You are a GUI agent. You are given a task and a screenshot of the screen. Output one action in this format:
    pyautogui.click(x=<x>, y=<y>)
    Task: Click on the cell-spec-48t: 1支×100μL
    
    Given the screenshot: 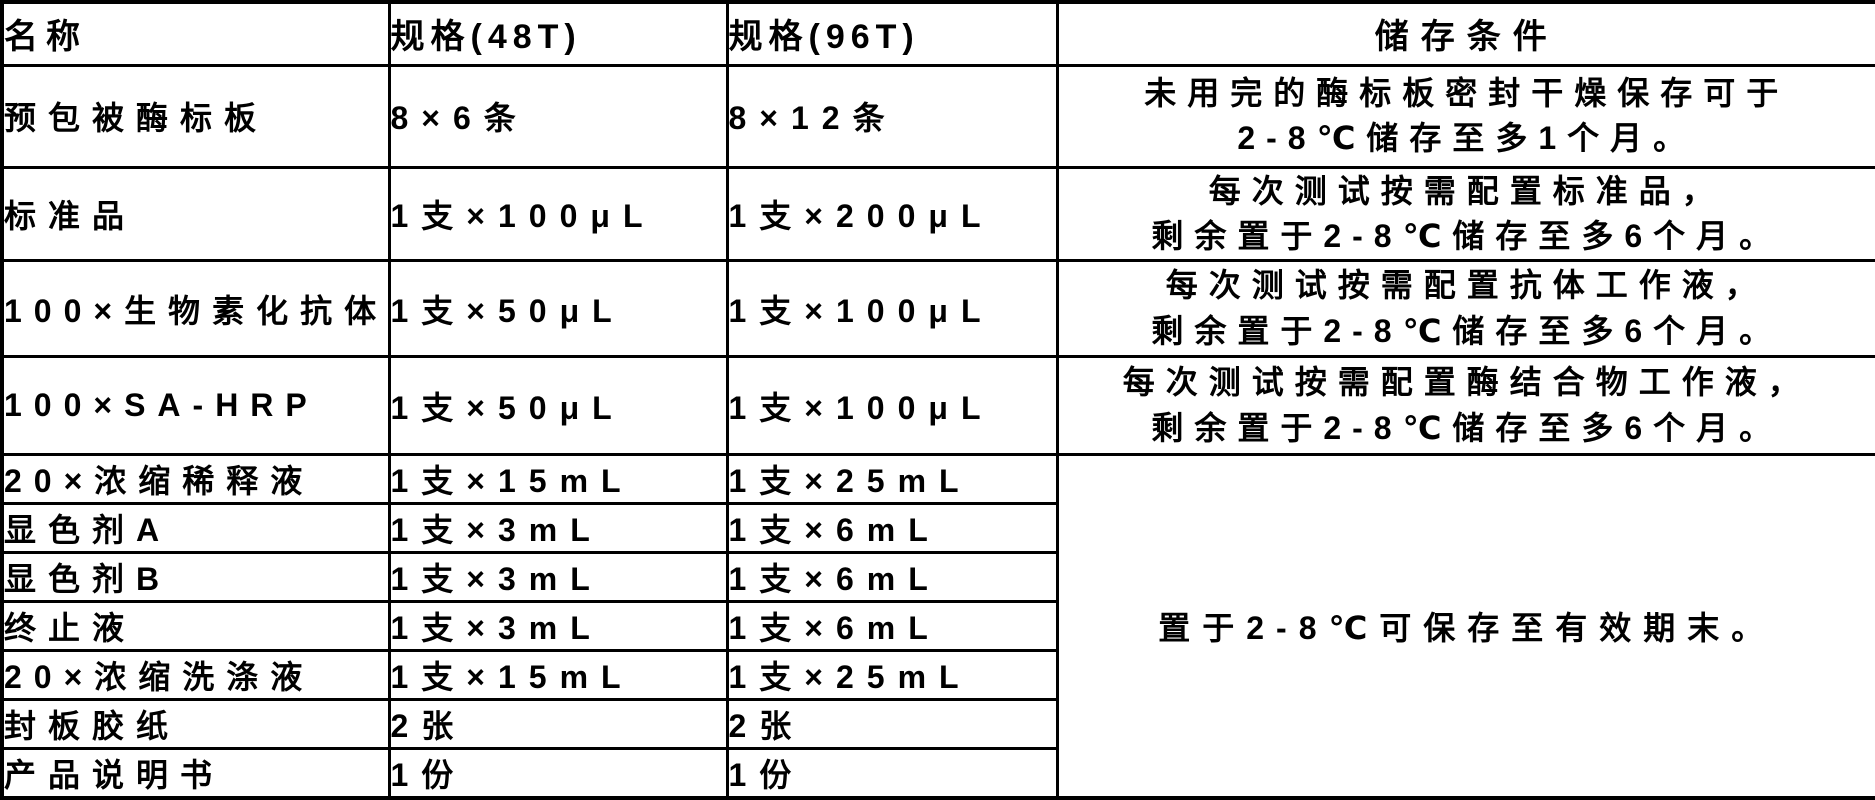 What is the action you would take?
    pyautogui.click(x=558, y=214)
    